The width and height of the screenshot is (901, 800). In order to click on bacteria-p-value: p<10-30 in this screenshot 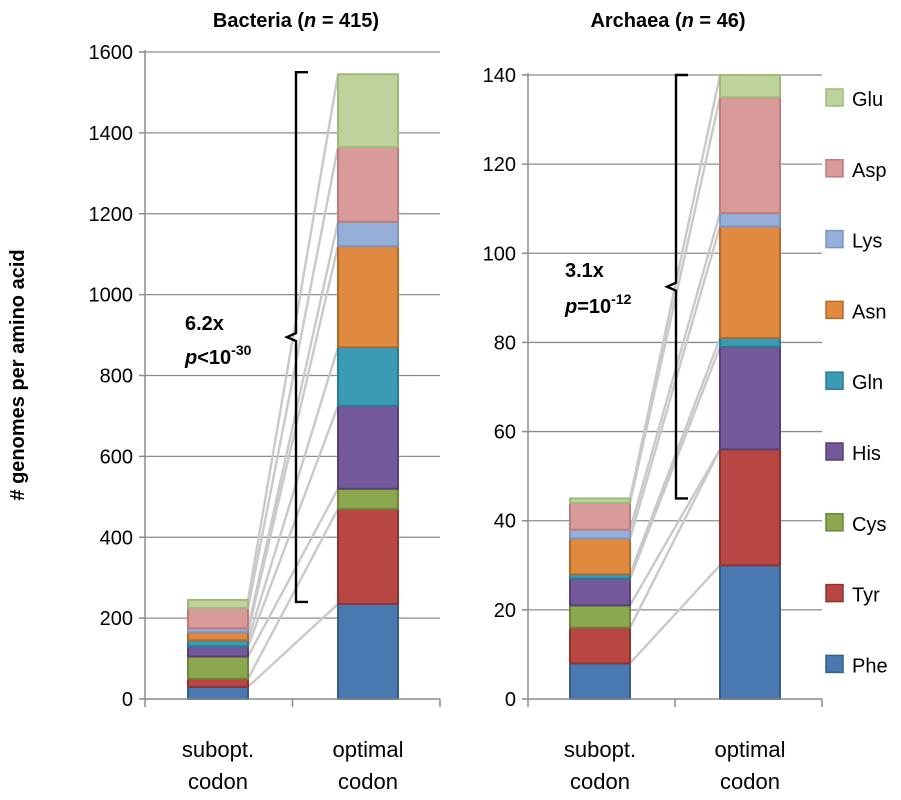, I will do `click(218, 355)`.